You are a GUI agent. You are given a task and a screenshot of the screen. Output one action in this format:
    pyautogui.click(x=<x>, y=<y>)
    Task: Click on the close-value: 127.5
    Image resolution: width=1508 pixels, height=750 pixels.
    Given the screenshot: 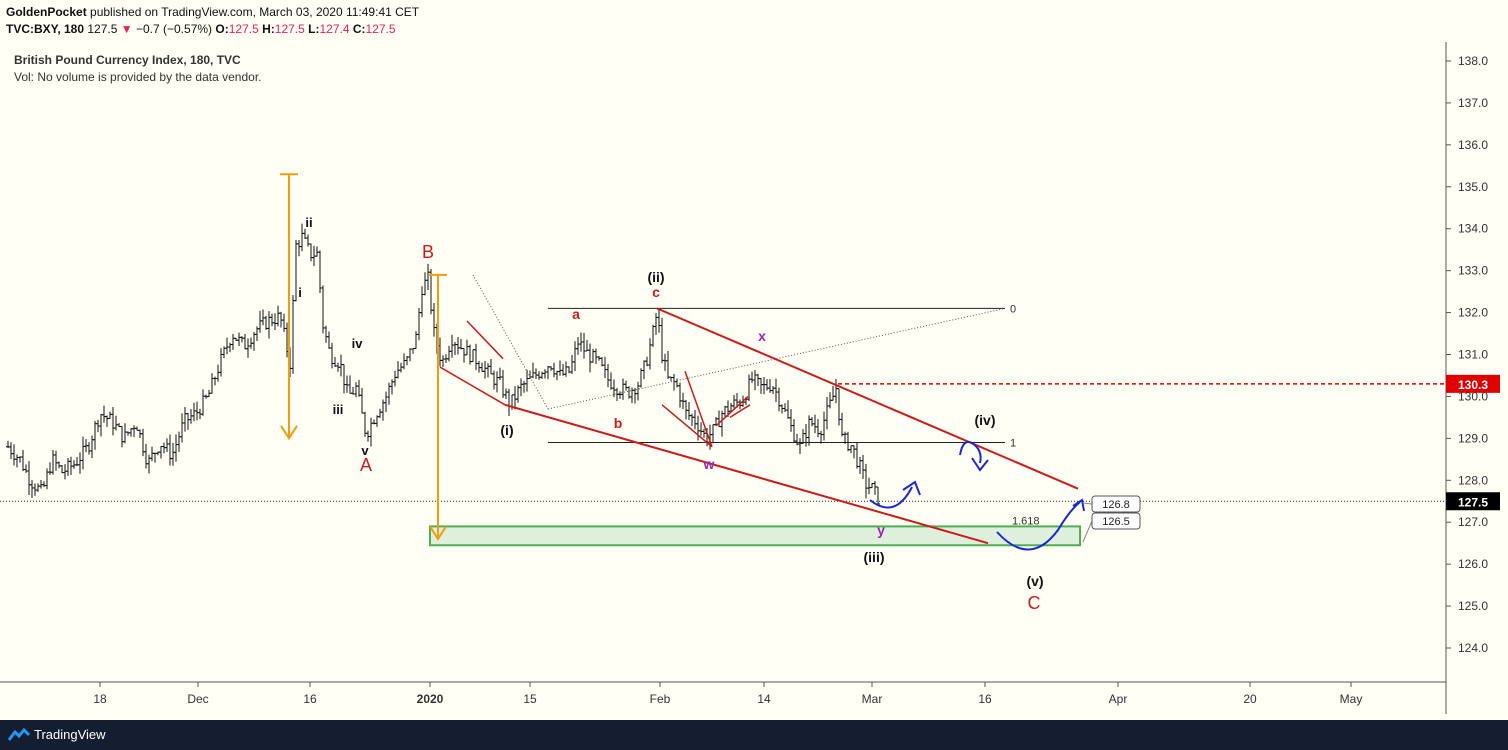 What is the action you would take?
    pyautogui.click(x=380, y=29)
    